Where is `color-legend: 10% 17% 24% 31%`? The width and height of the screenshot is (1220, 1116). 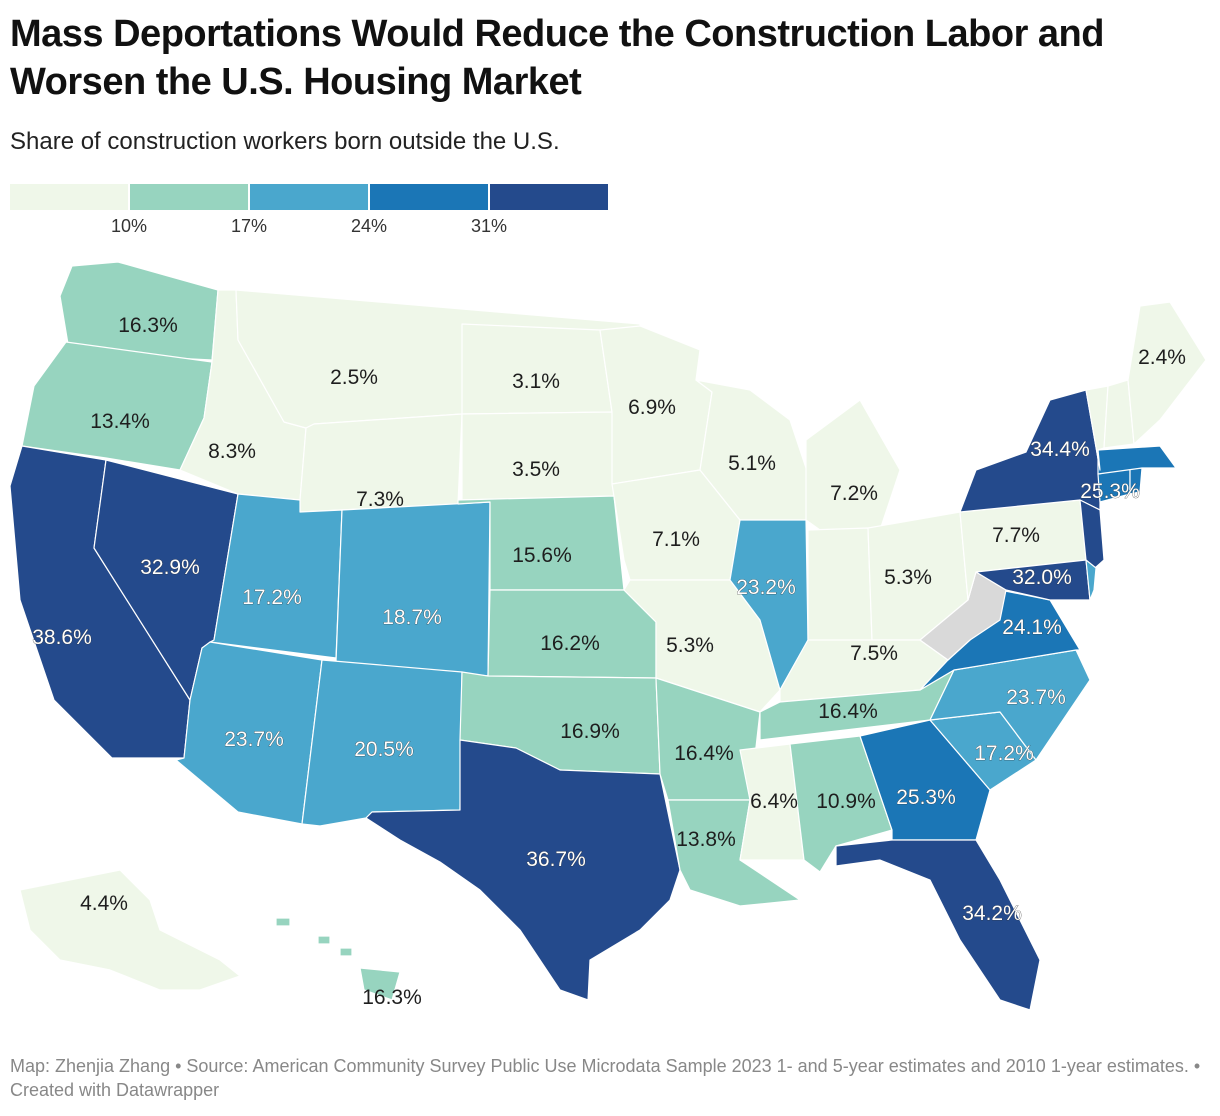
color-legend: 10% 17% 24% 31% is located at coordinates (310, 214).